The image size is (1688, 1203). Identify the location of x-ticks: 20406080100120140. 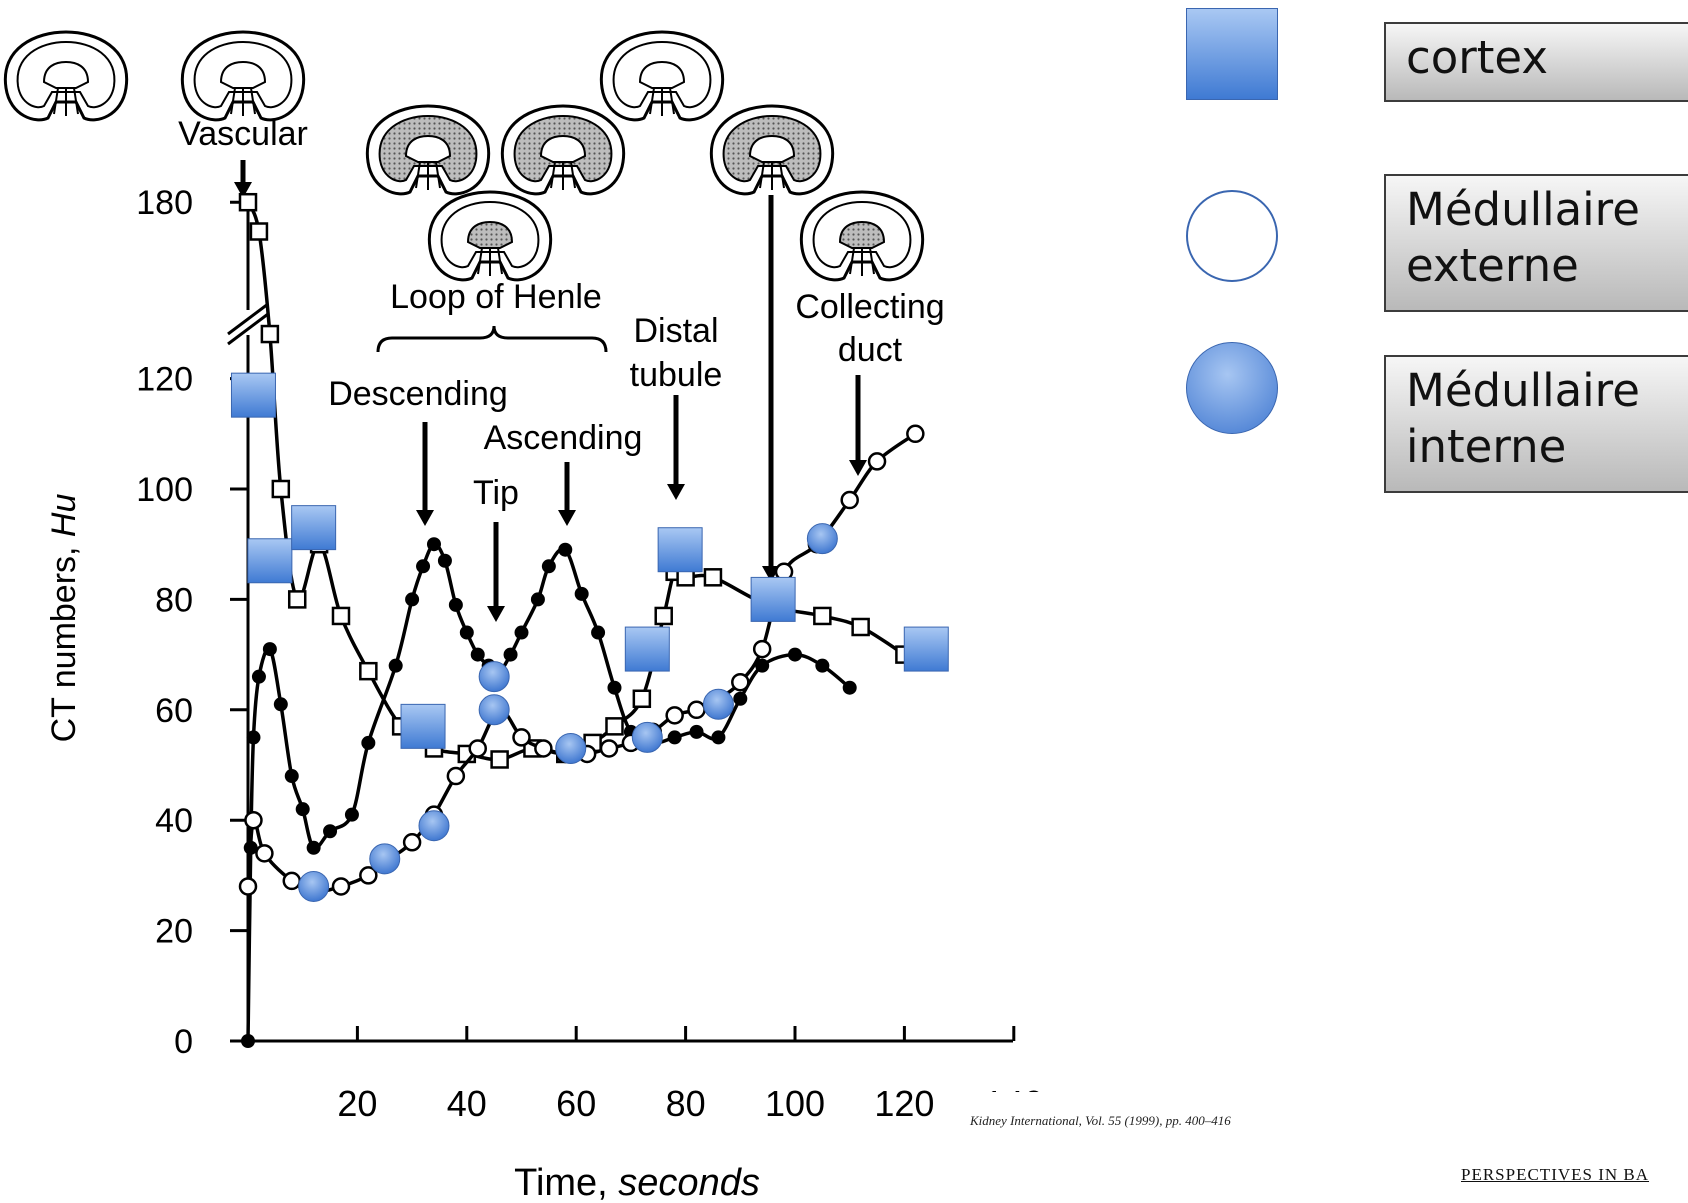
(691, 1075).